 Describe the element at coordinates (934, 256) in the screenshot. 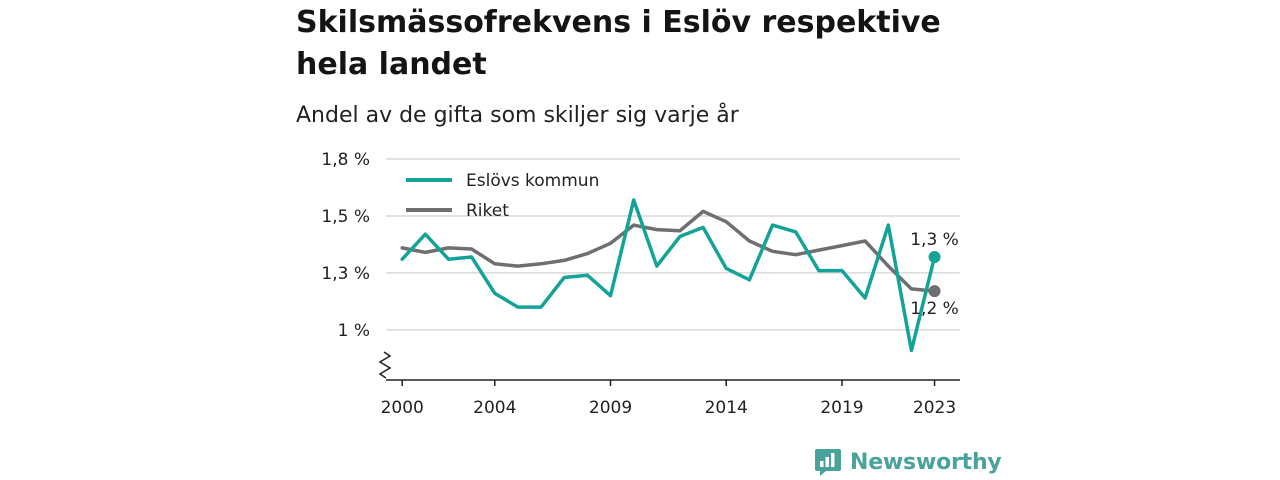

I see `end-point-eslov` at that location.